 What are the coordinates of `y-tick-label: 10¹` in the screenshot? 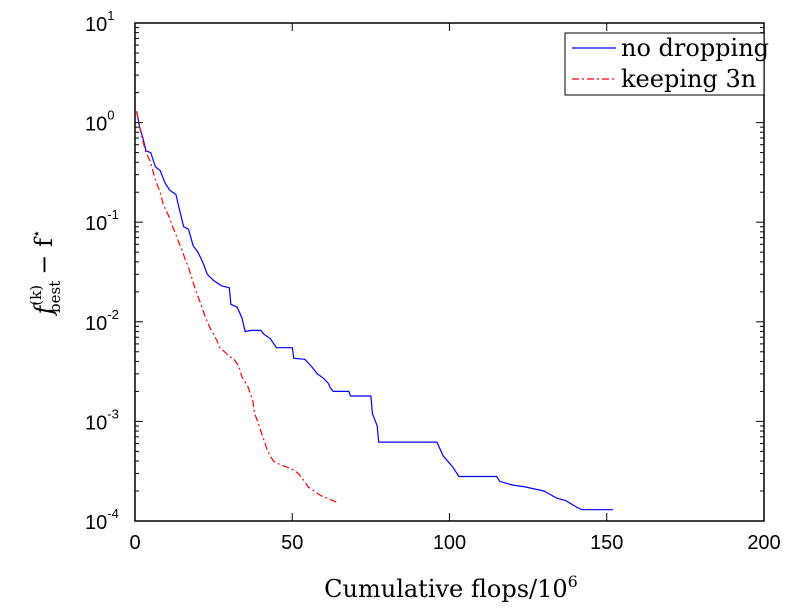 It's located at (99, 22).